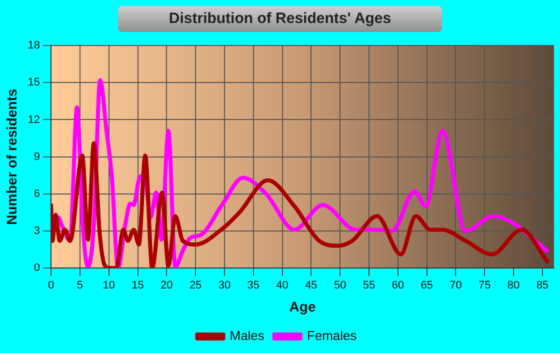 Image resolution: width=560 pixels, height=353 pixels. What do you see at coordinates (80, 286) in the screenshot?
I see `x-tick-label: 5` at bounding box center [80, 286].